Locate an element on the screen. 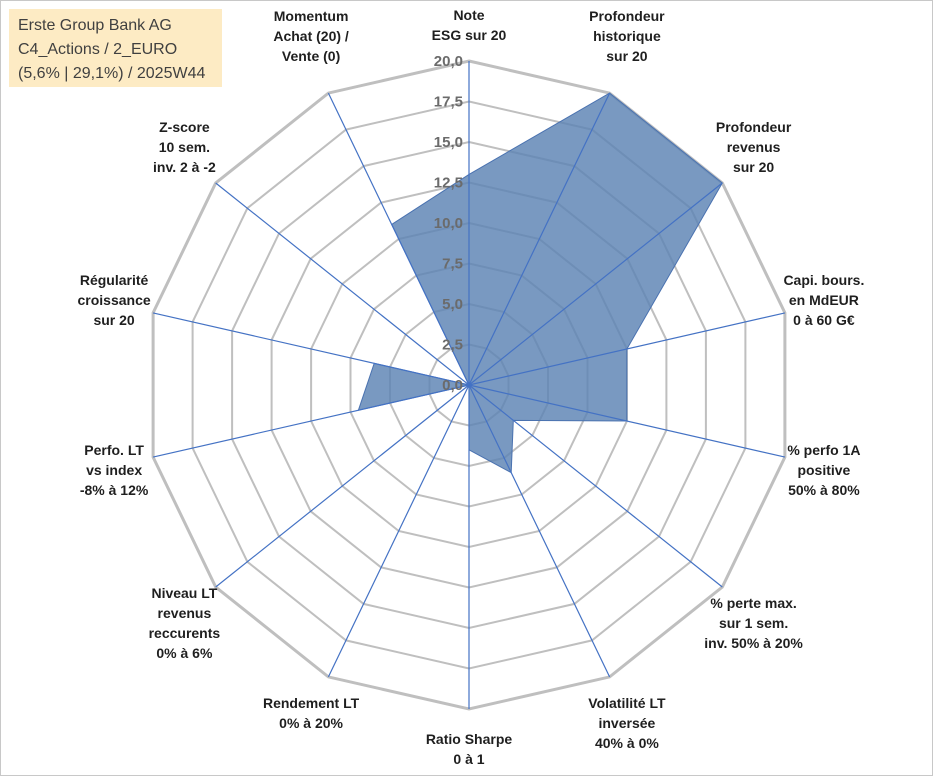 The width and height of the screenshot is (933, 776). title-line-company: Erste Group Bank AG is located at coordinates (95, 25).